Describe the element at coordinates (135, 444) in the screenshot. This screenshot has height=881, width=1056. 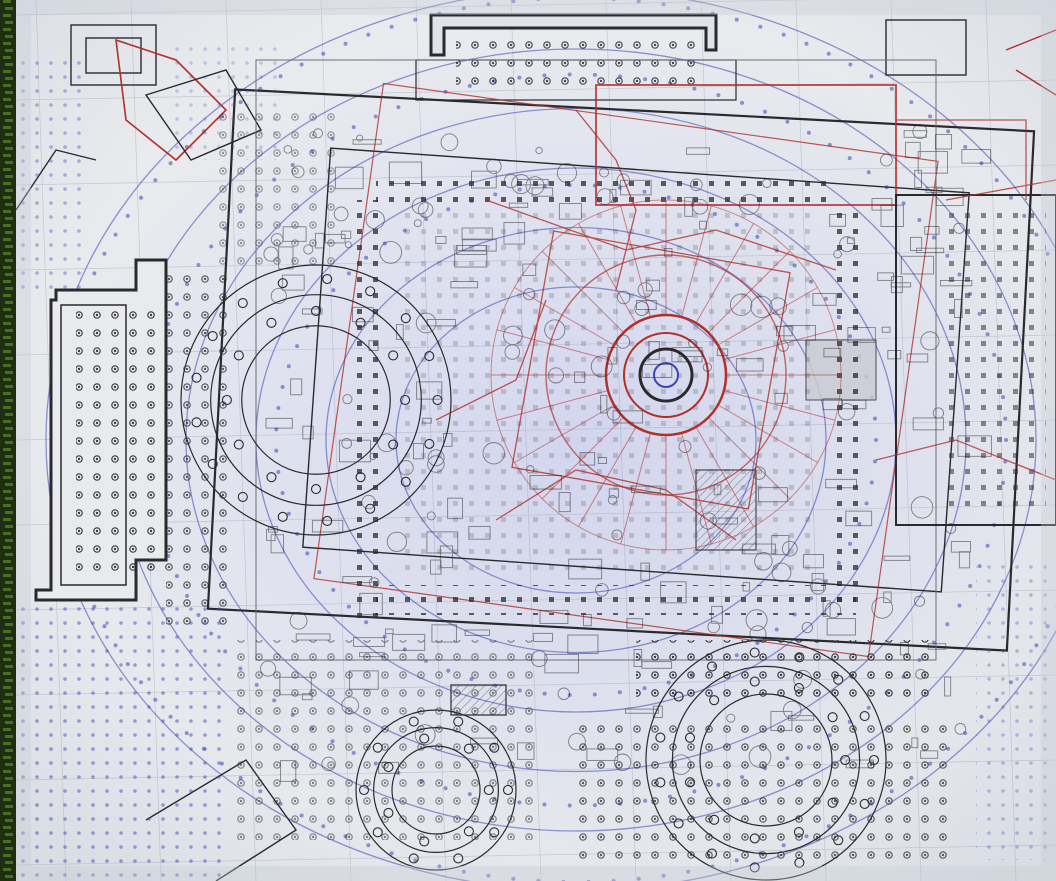
I see `left-apse-structure` at that location.